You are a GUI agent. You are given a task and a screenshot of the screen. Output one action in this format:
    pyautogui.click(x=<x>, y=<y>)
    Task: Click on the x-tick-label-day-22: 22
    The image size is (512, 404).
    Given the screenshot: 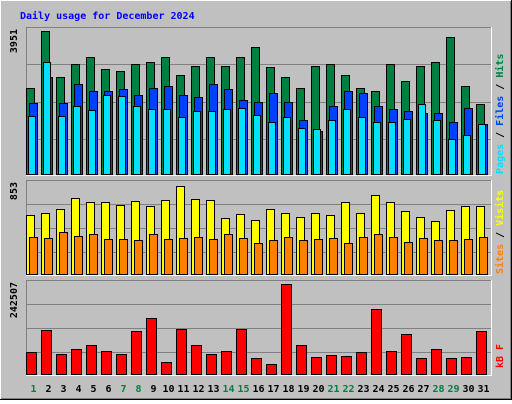 What is the action you would take?
    pyautogui.click(x=348, y=389)
    